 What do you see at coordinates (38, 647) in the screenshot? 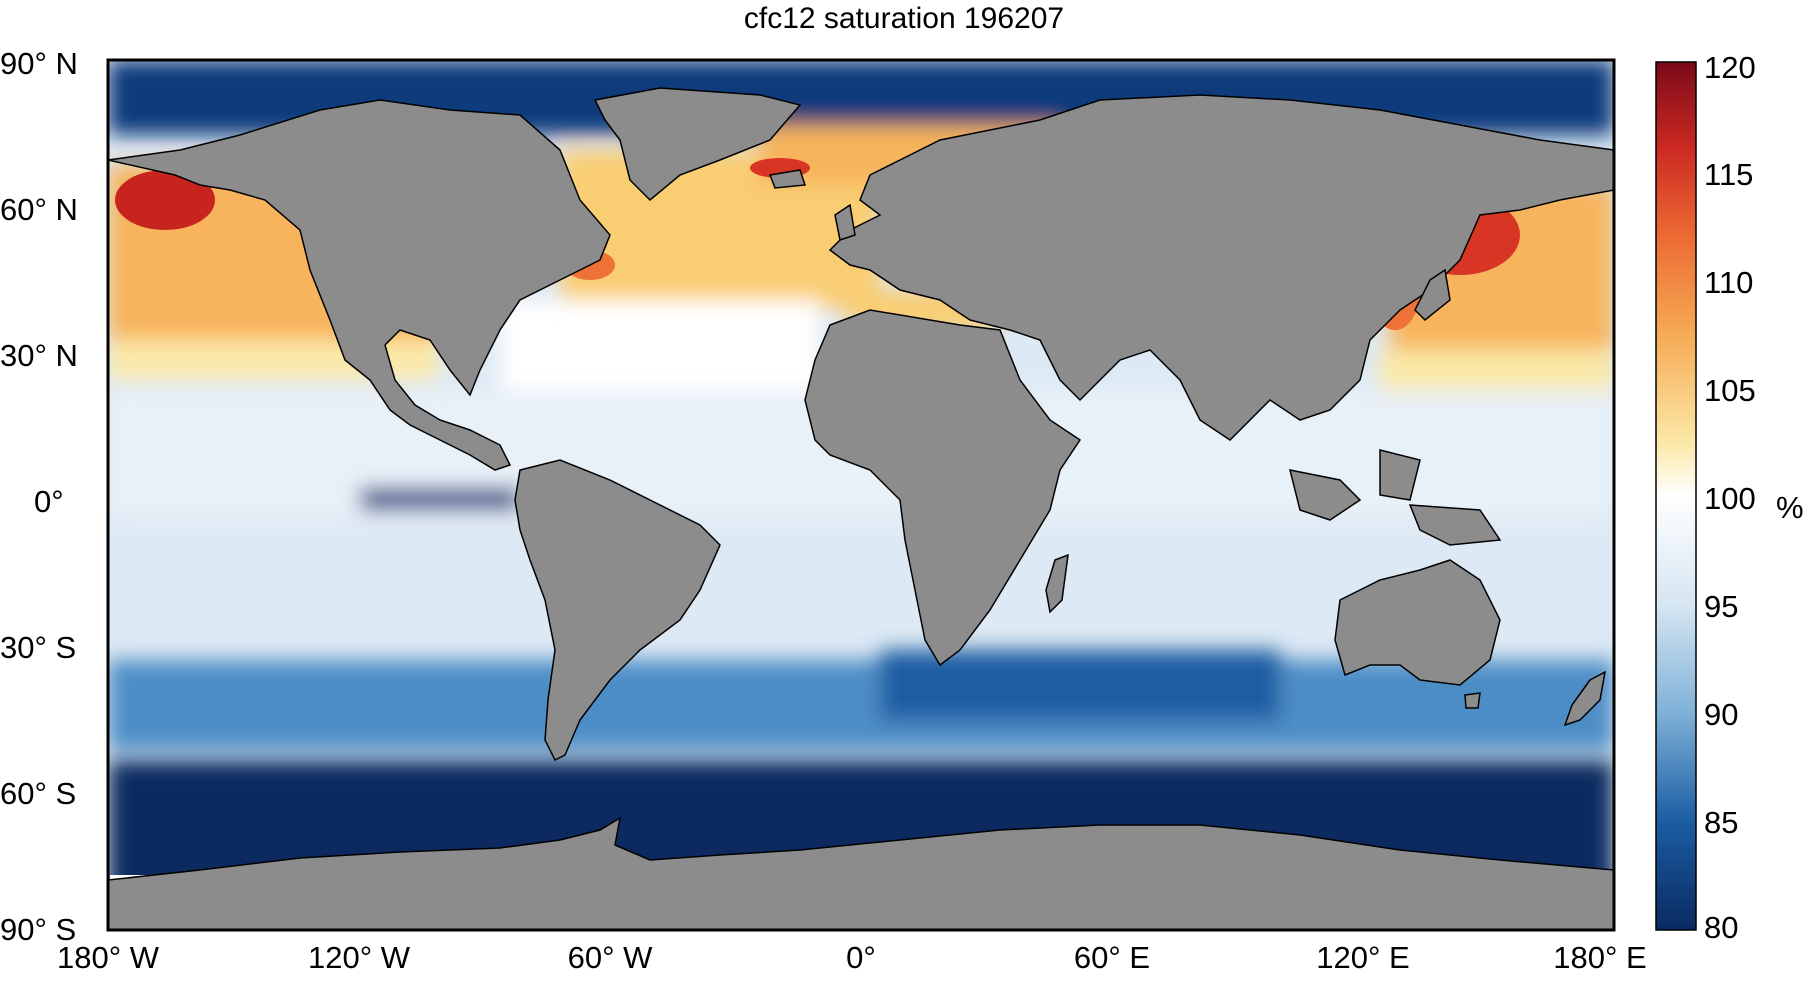
I see `lat-tick-30s: 30° S` at bounding box center [38, 647].